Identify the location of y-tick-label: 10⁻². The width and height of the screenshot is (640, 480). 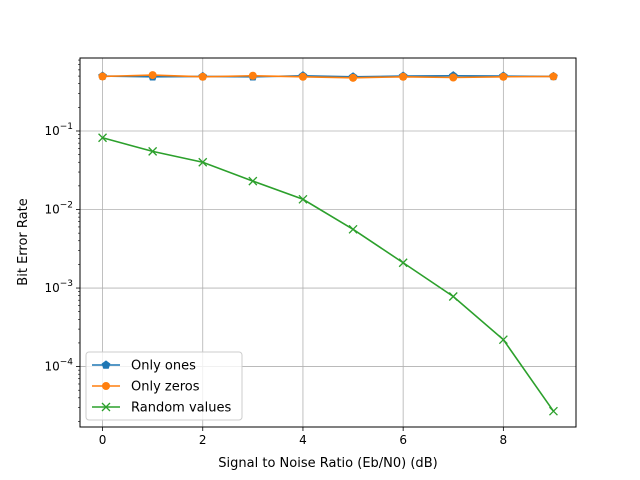
(58, 209).